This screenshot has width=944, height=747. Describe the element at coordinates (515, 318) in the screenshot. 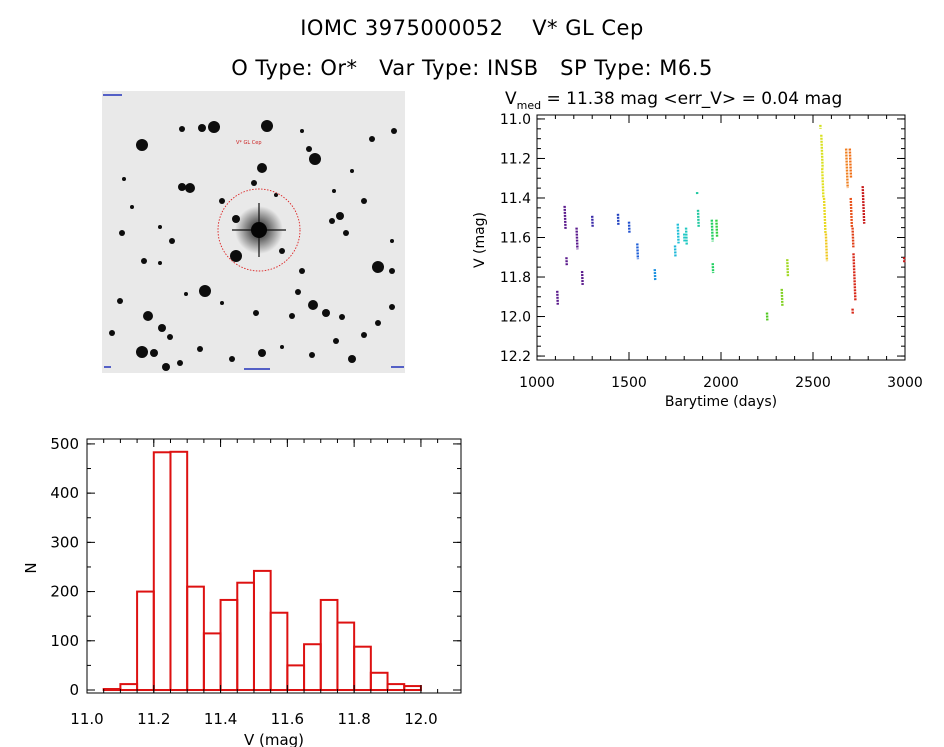

I see `light-curve-y-tick-label: 12.0` at that location.